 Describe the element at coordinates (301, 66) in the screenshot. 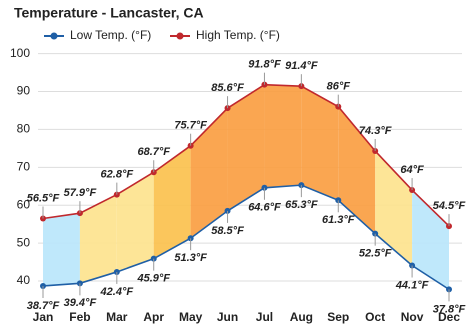

I see `data-label: 91.4°F` at that location.